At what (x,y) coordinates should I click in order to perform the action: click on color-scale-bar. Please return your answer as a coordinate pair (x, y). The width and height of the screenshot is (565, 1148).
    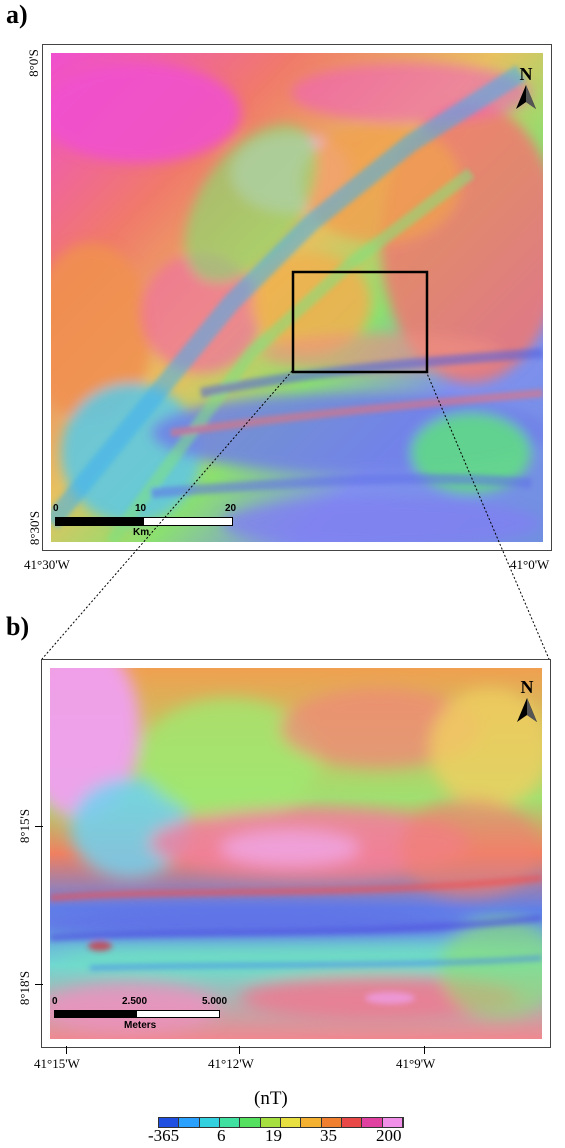
    Looking at the image, I should click on (281, 1122).